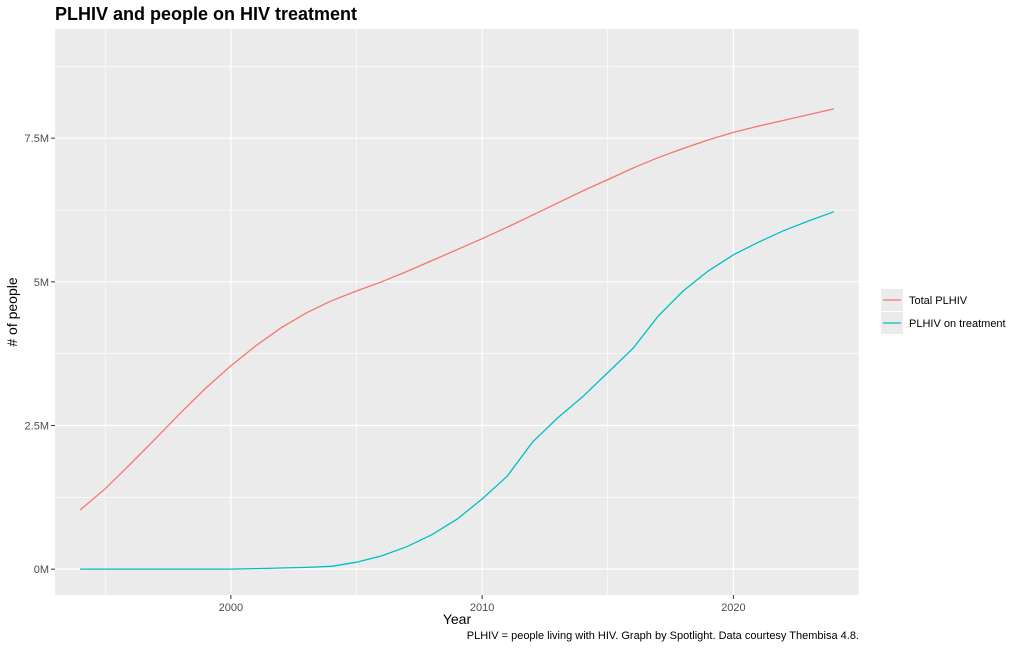  Describe the element at coordinates (231, 608) in the screenshot. I see `x-tick-label: 2000` at that location.